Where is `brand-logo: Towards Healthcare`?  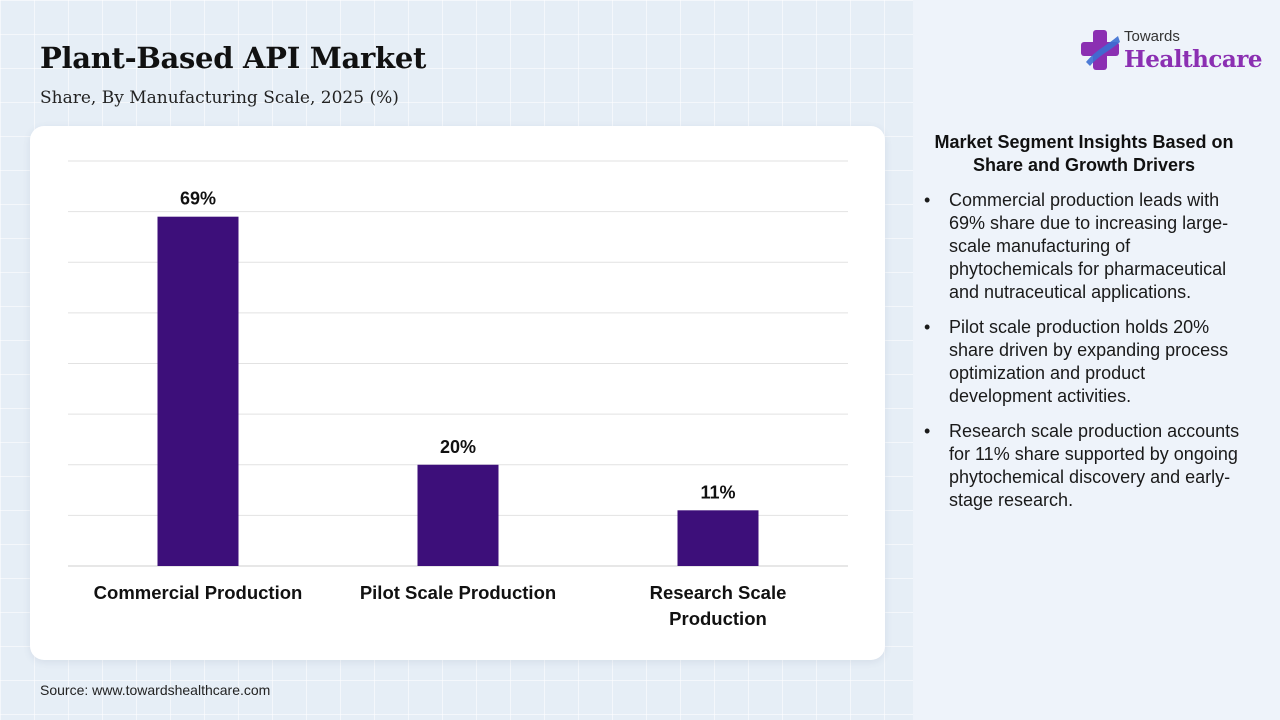
brand-logo: Towards Healthcare is located at coordinates (1171, 51).